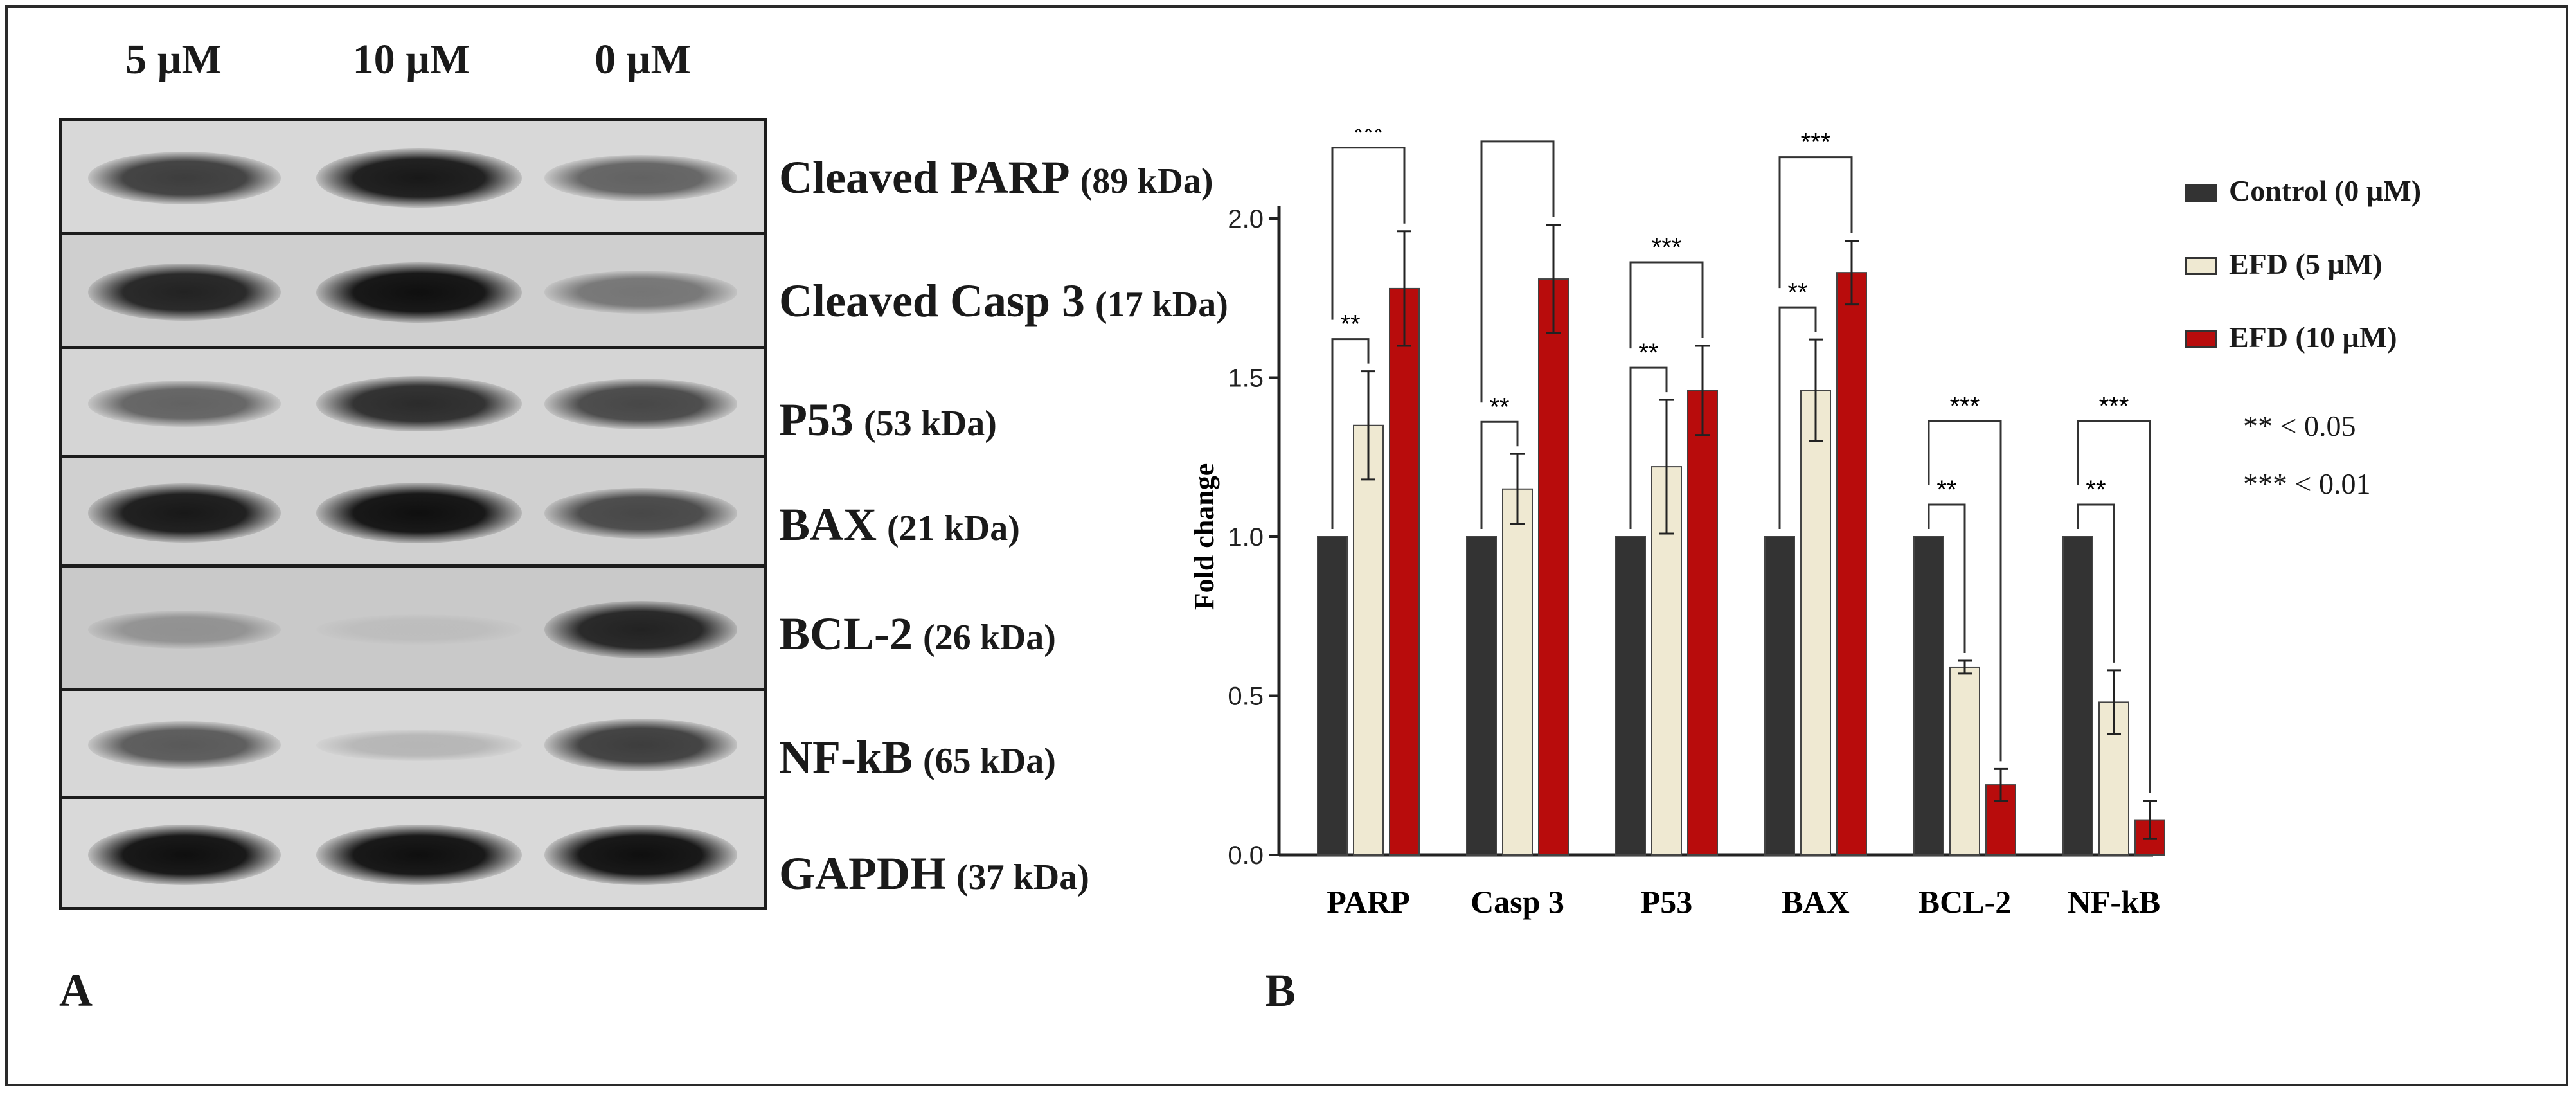 The width and height of the screenshot is (2576, 1094). What do you see at coordinates (1246, 379) in the screenshot?
I see `y-tick-label: 1.5` at bounding box center [1246, 379].